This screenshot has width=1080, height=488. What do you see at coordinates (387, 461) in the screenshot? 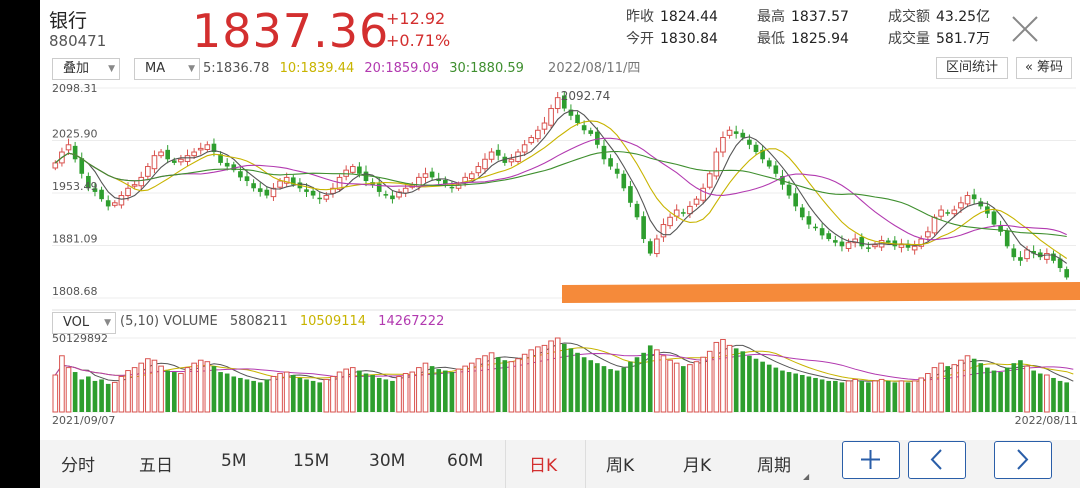
I see `period-tab-30m: 30M` at bounding box center [387, 461].